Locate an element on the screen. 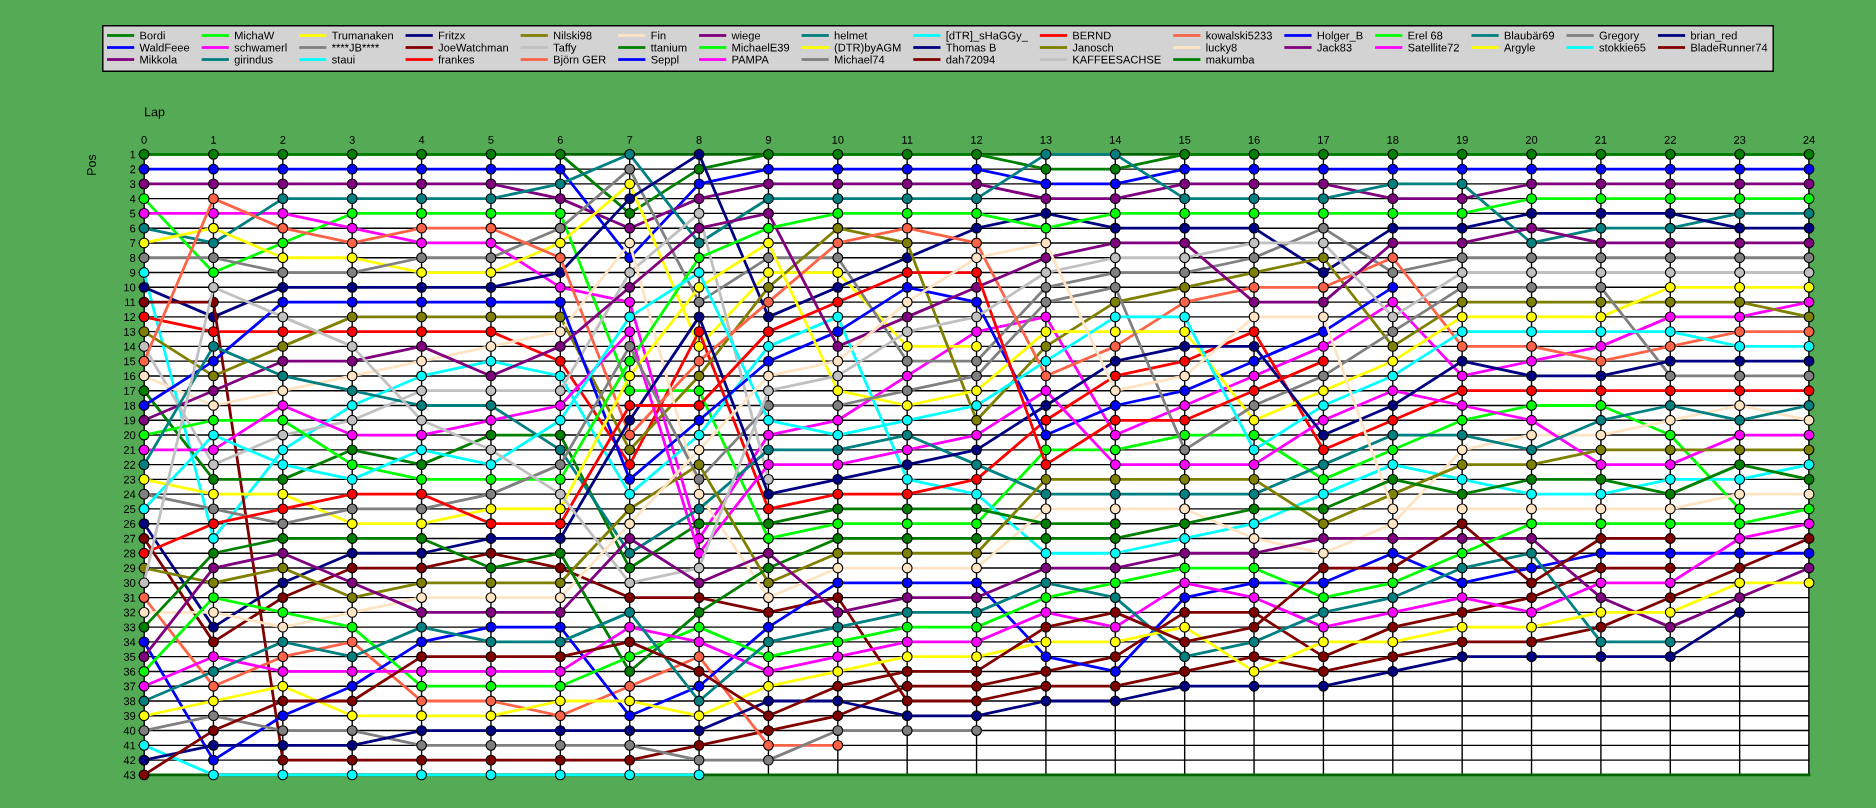 The width and height of the screenshot is (1876, 808). y-tick-label: 42 is located at coordinates (129, 760).